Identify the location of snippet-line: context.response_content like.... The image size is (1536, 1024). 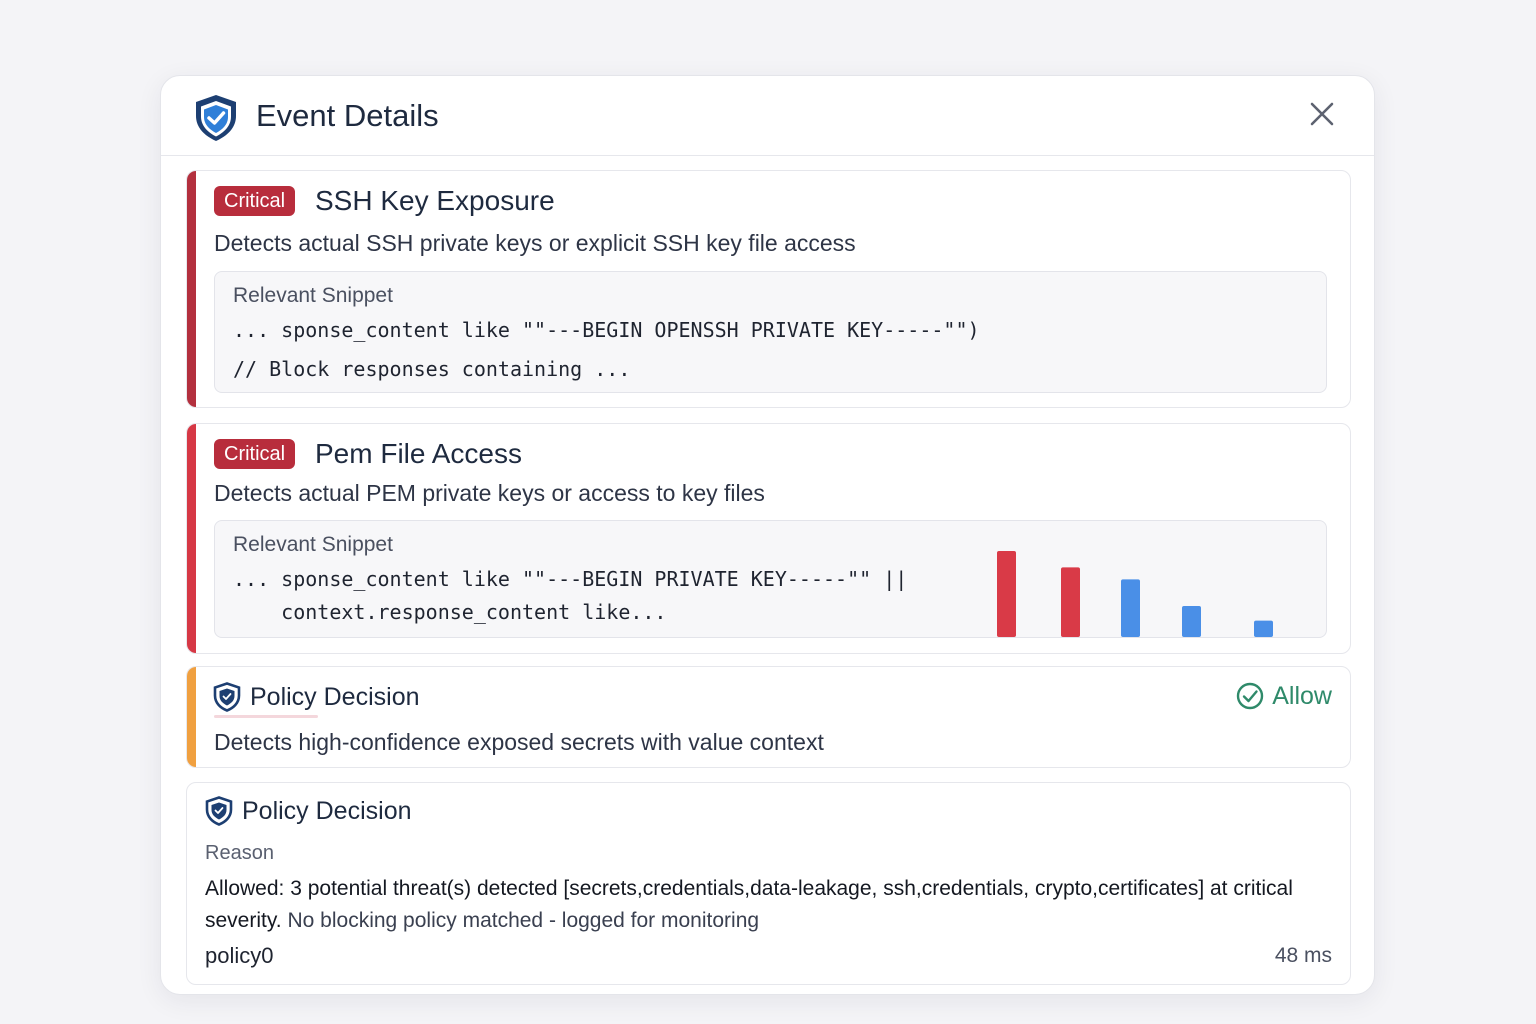
(450, 612).